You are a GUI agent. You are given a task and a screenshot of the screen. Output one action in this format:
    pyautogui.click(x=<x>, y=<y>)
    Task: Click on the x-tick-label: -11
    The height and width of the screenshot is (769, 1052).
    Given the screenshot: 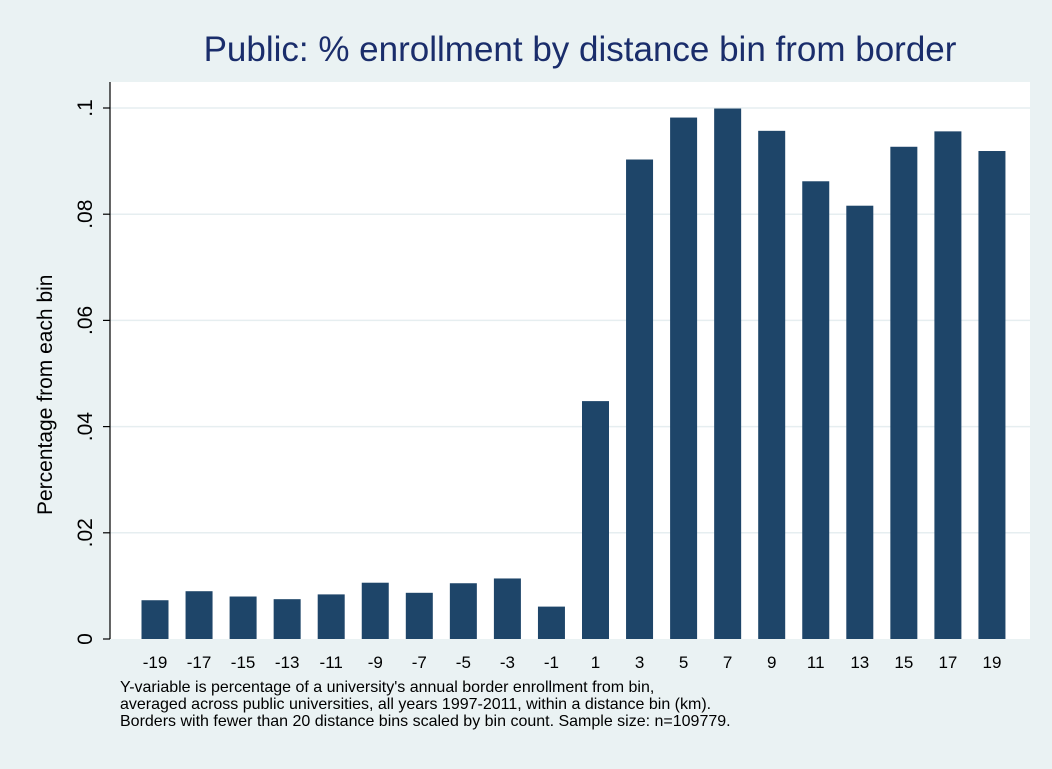 What is the action you would take?
    pyautogui.click(x=331, y=662)
    